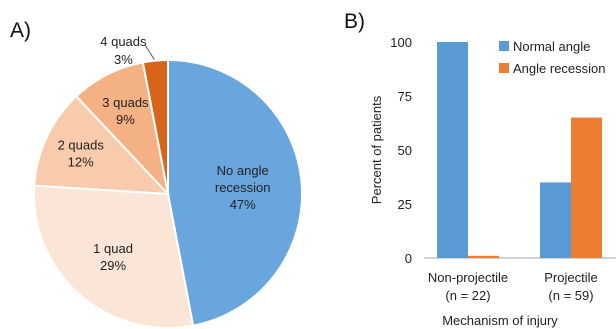 Image resolution: width=616 pixels, height=329 pixels. What do you see at coordinates (408, 258) in the screenshot?
I see `y-tick-label: 0` at bounding box center [408, 258].